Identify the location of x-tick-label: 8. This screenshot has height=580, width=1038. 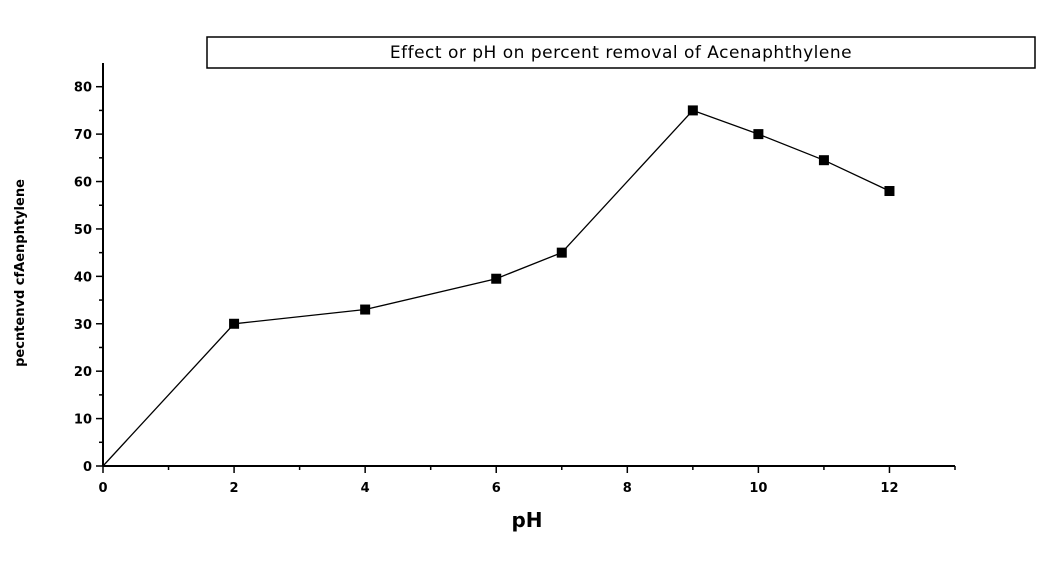
(627, 488).